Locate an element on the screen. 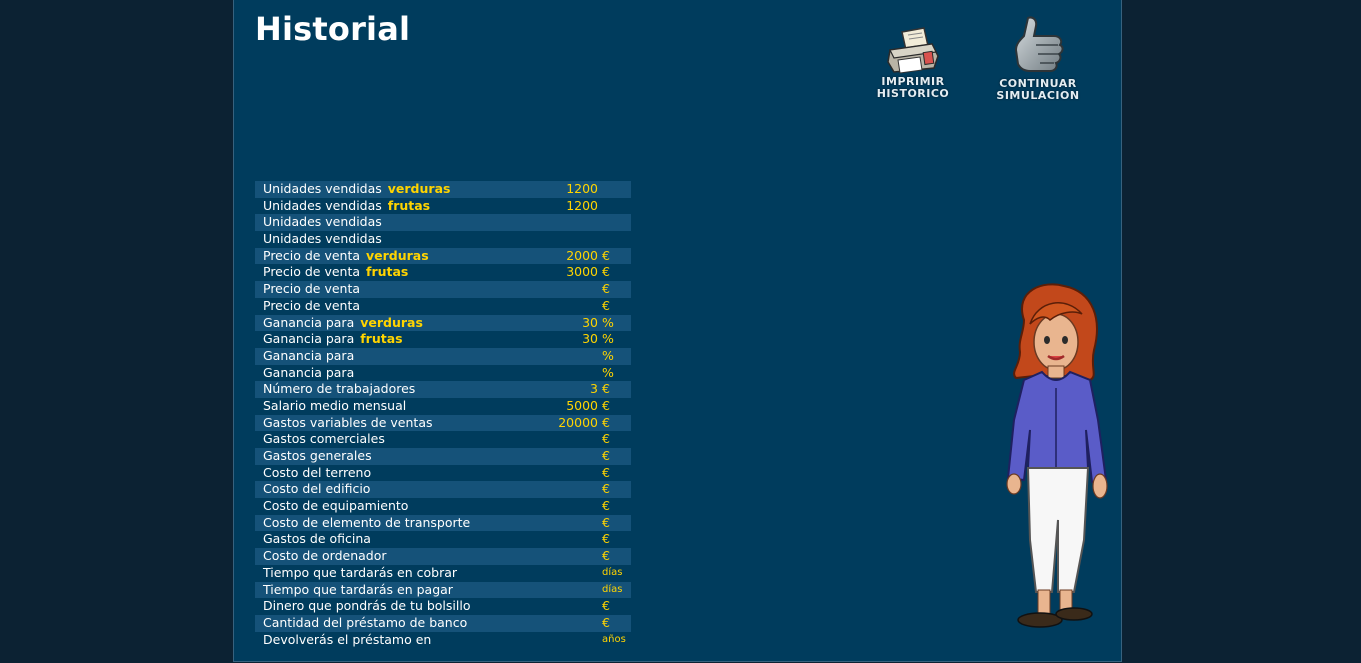 This screenshot has width=1361, height=663. row-label: Ganancia para verduras is located at coordinates (343, 323).